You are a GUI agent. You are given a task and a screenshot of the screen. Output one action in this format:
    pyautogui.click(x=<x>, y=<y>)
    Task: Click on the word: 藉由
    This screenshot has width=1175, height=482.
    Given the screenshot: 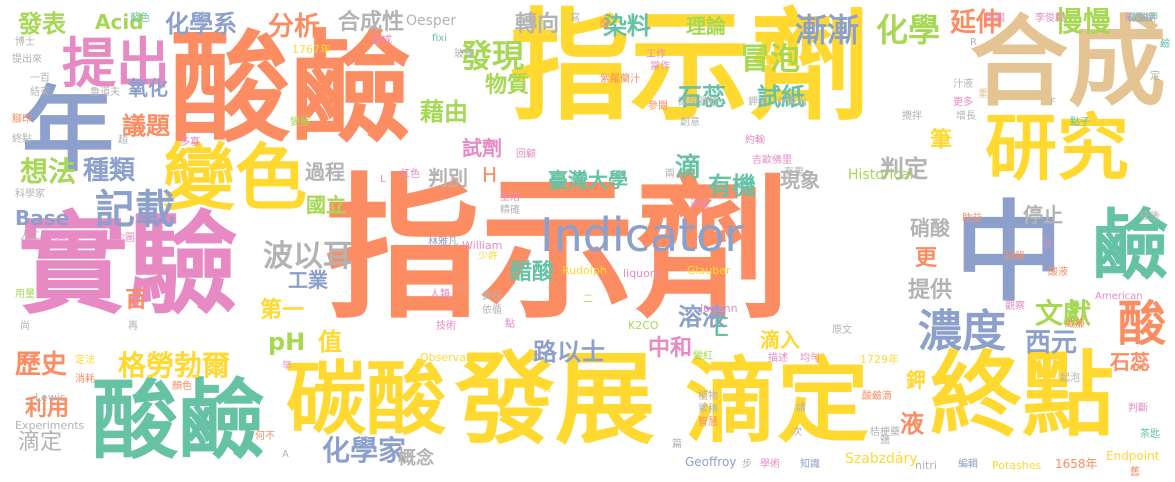 What is the action you would take?
    pyautogui.click(x=444, y=112)
    